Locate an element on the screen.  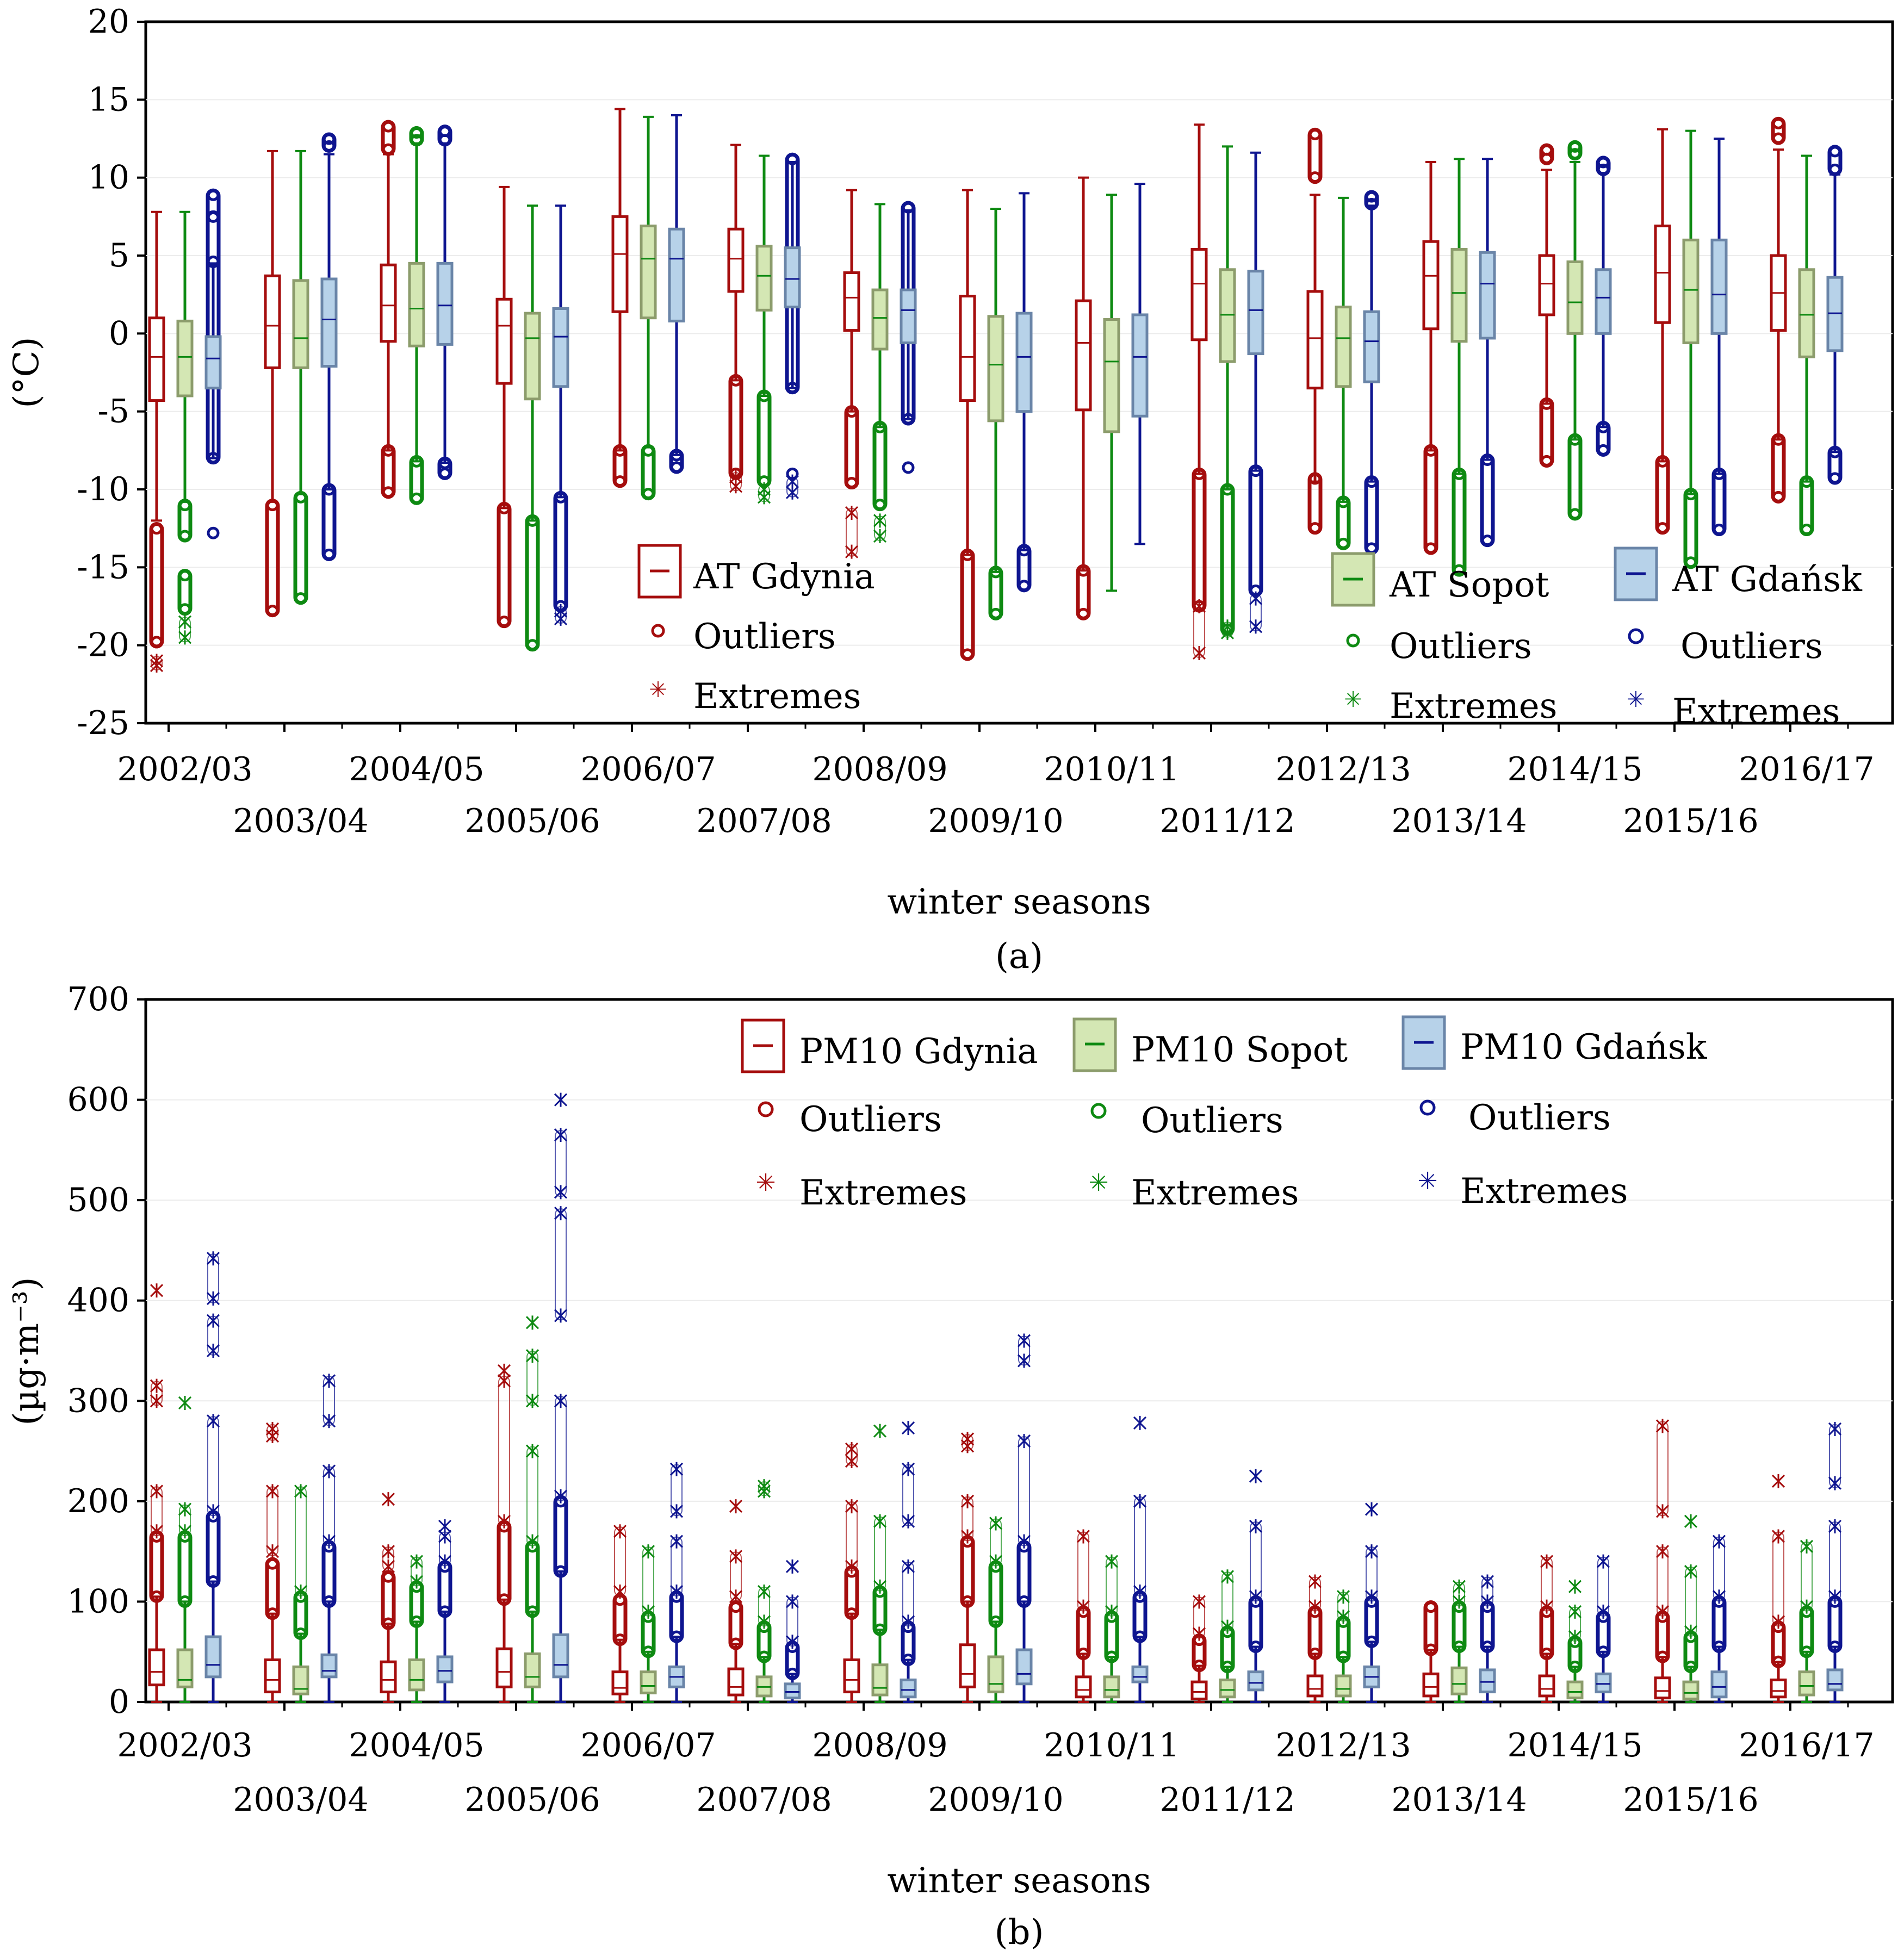
y-ticks-a: 20 15 10 5 0 -5 -10 -15 -20 -25 is located at coordinates (111, 372).